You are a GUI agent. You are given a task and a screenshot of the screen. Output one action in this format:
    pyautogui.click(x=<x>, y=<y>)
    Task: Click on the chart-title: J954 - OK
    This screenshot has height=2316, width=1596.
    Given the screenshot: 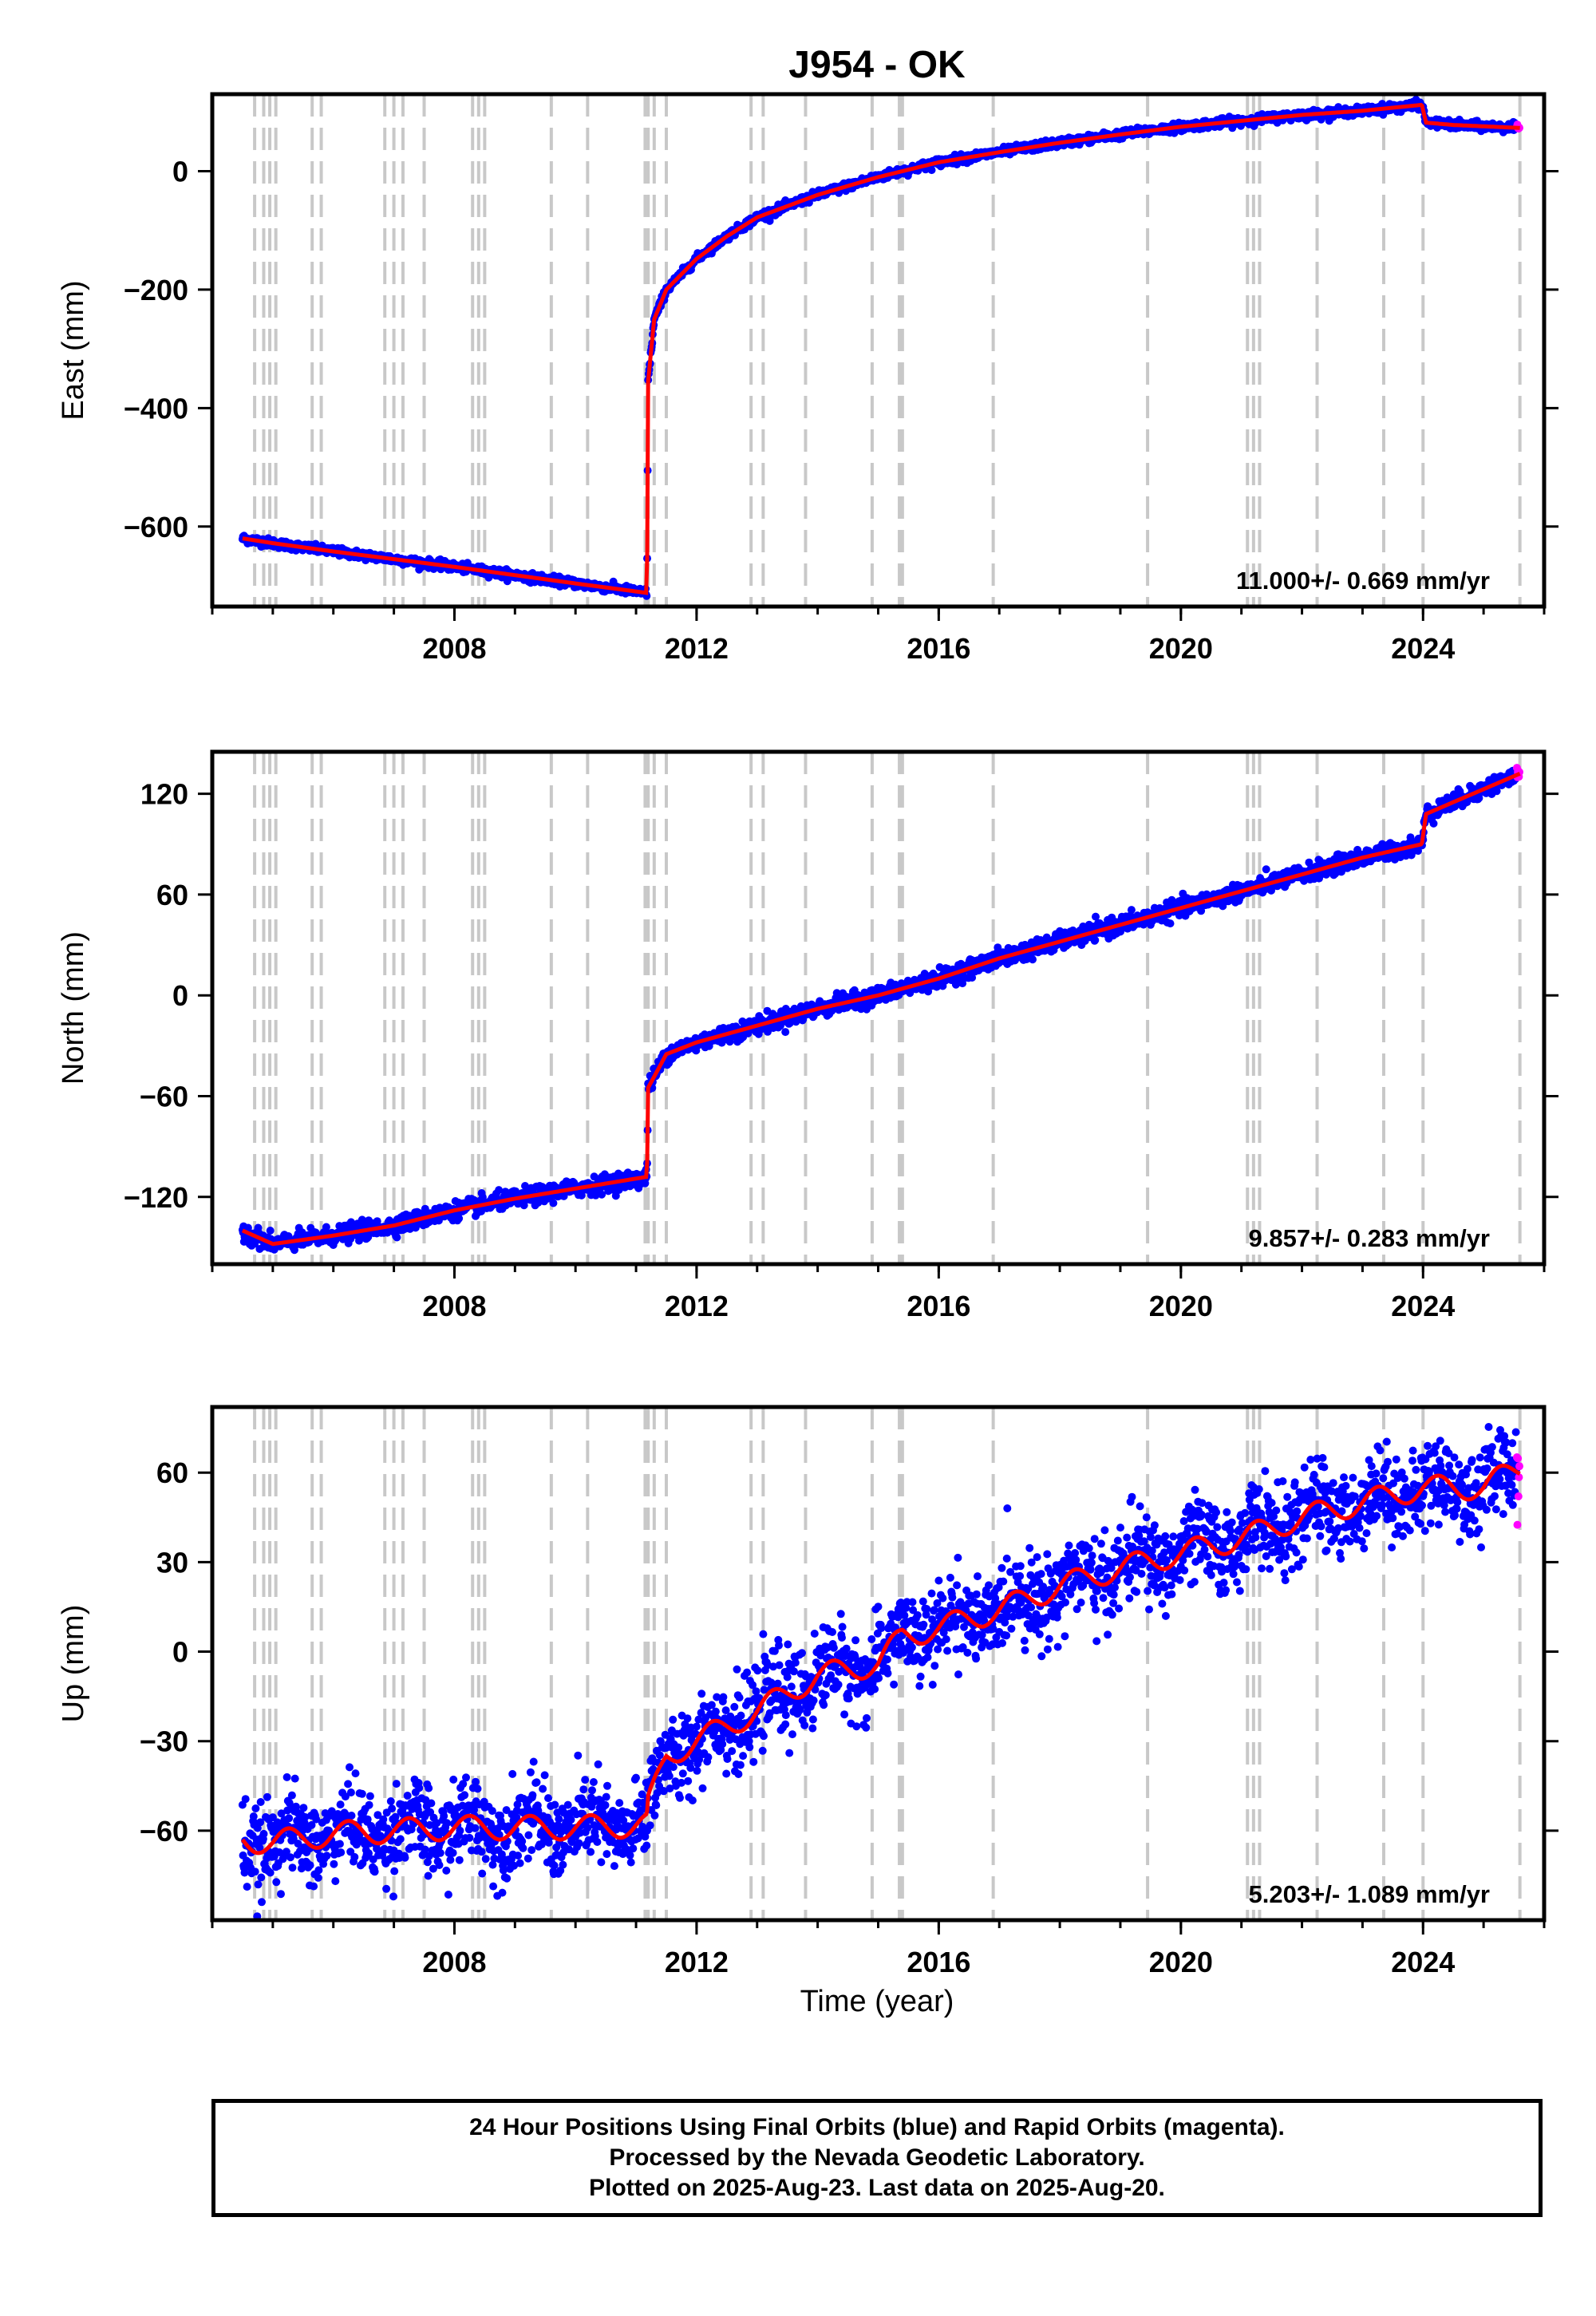 What is the action you would take?
    pyautogui.click(x=877, y=65)
    